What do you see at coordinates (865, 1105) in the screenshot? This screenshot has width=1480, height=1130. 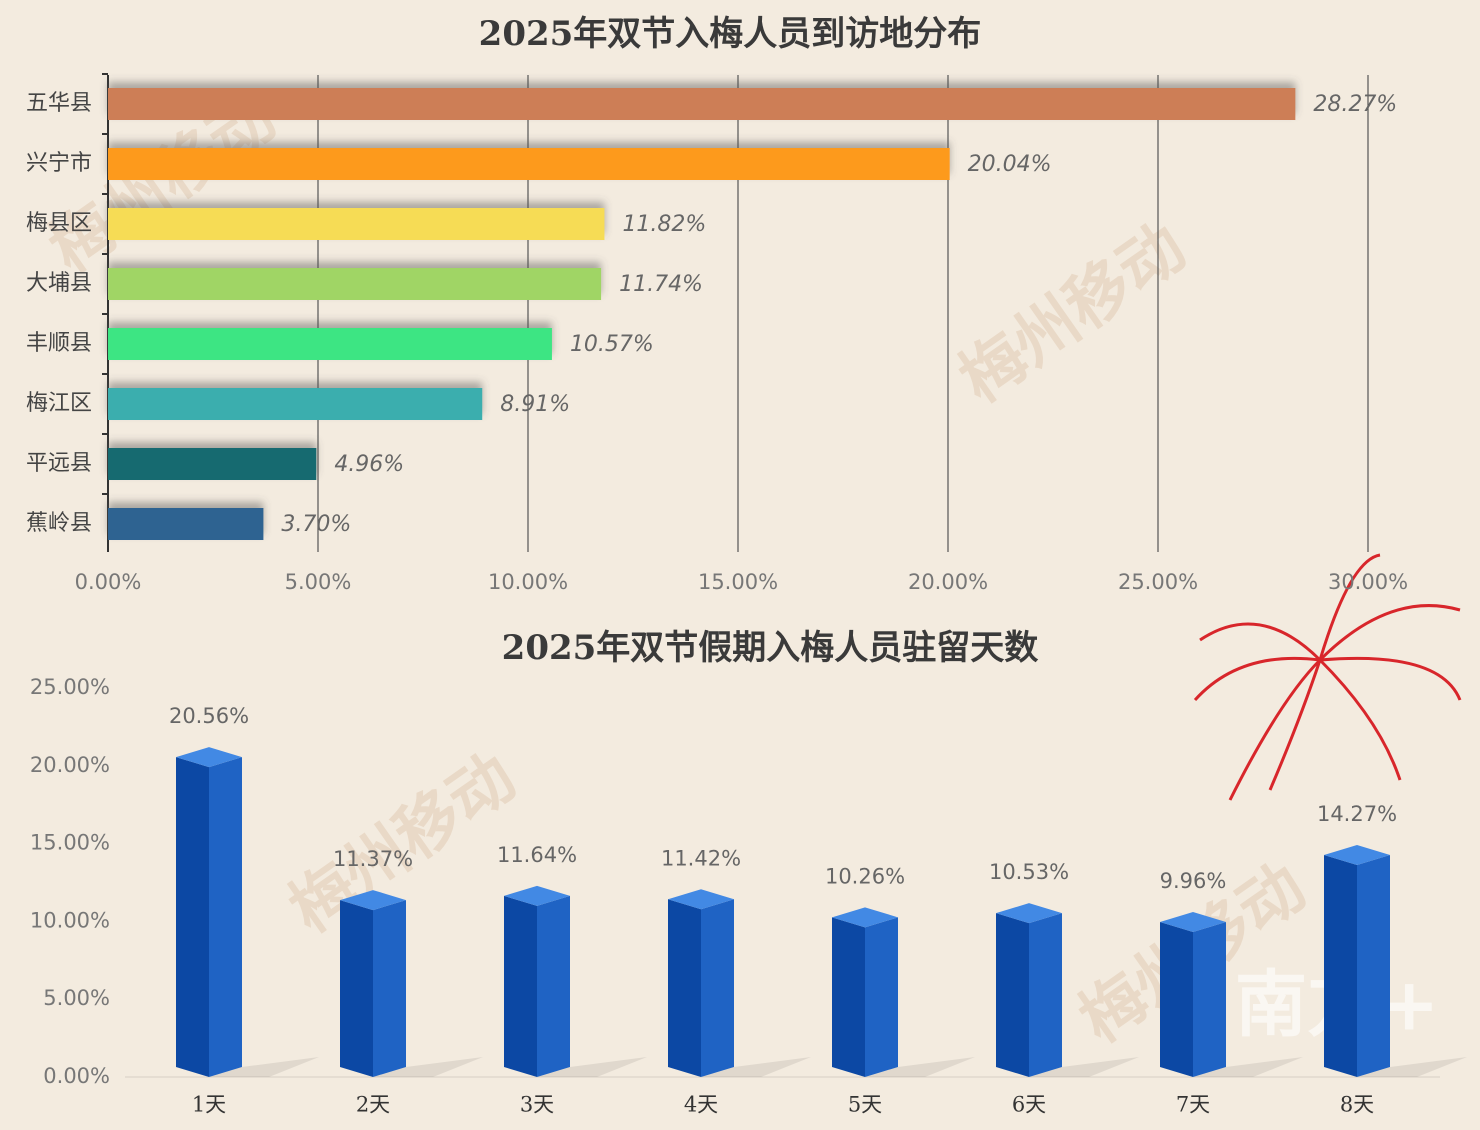 I see `x-tick-label: 5天` at bounding box center [865, 1105].